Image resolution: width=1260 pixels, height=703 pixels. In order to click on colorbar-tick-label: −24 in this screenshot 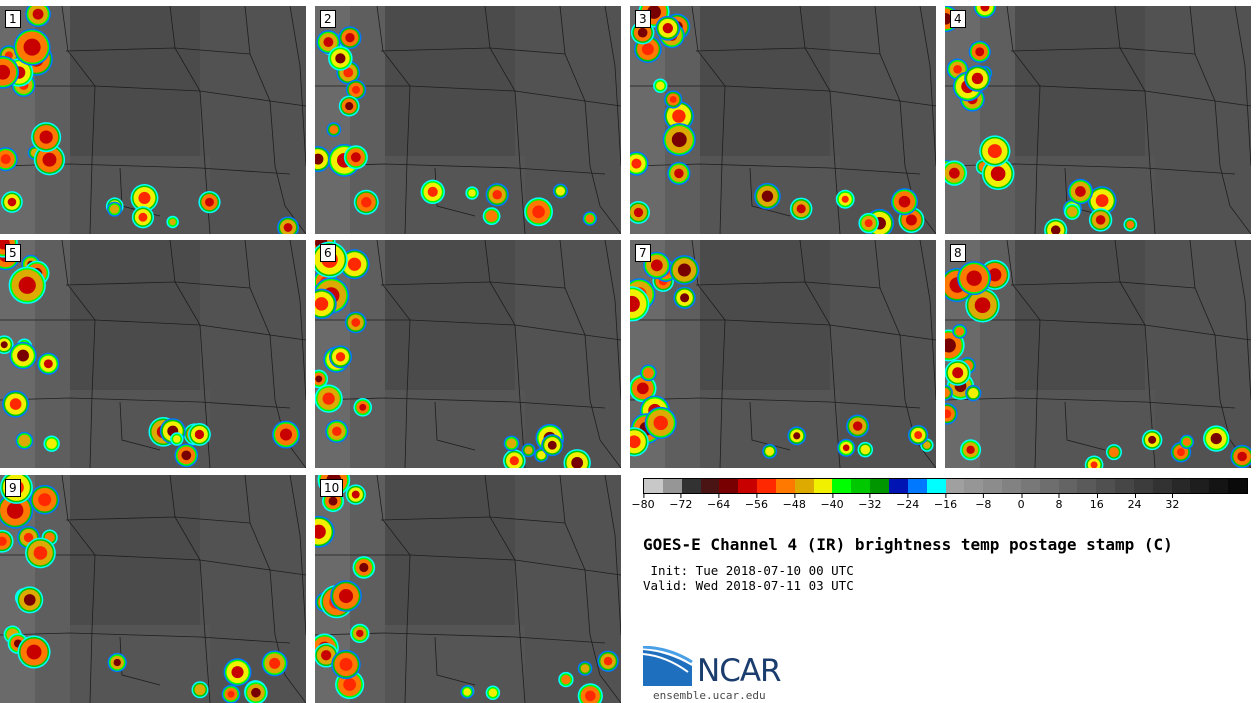, I will do `click(908, 502)`.